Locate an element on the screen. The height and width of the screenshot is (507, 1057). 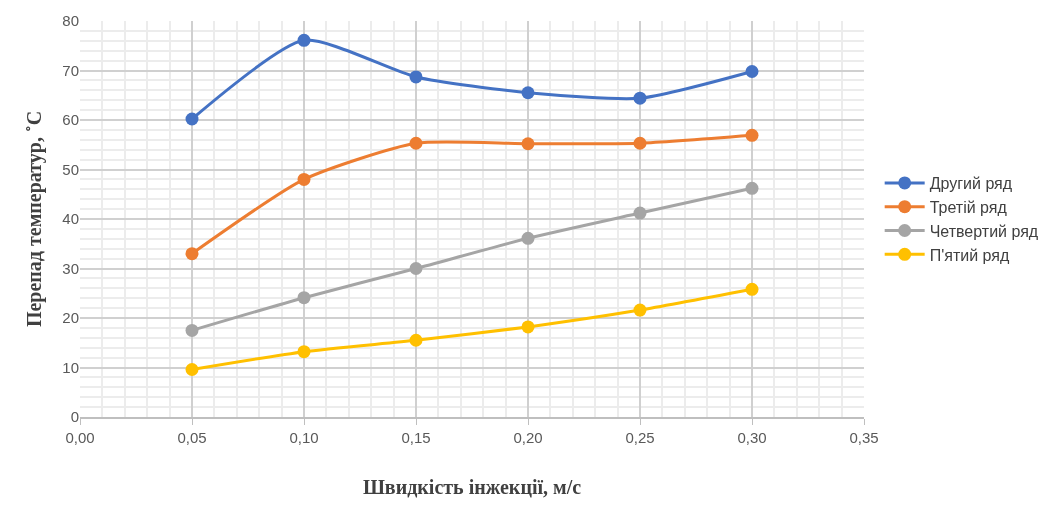
y-axis-title: Перепад температур, ˚С is located at coordinates (34, 219).